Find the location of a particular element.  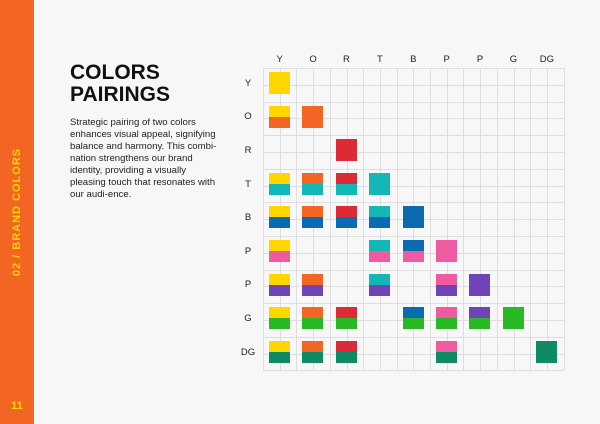

row-label: Y is located at coordinates (248, 83).